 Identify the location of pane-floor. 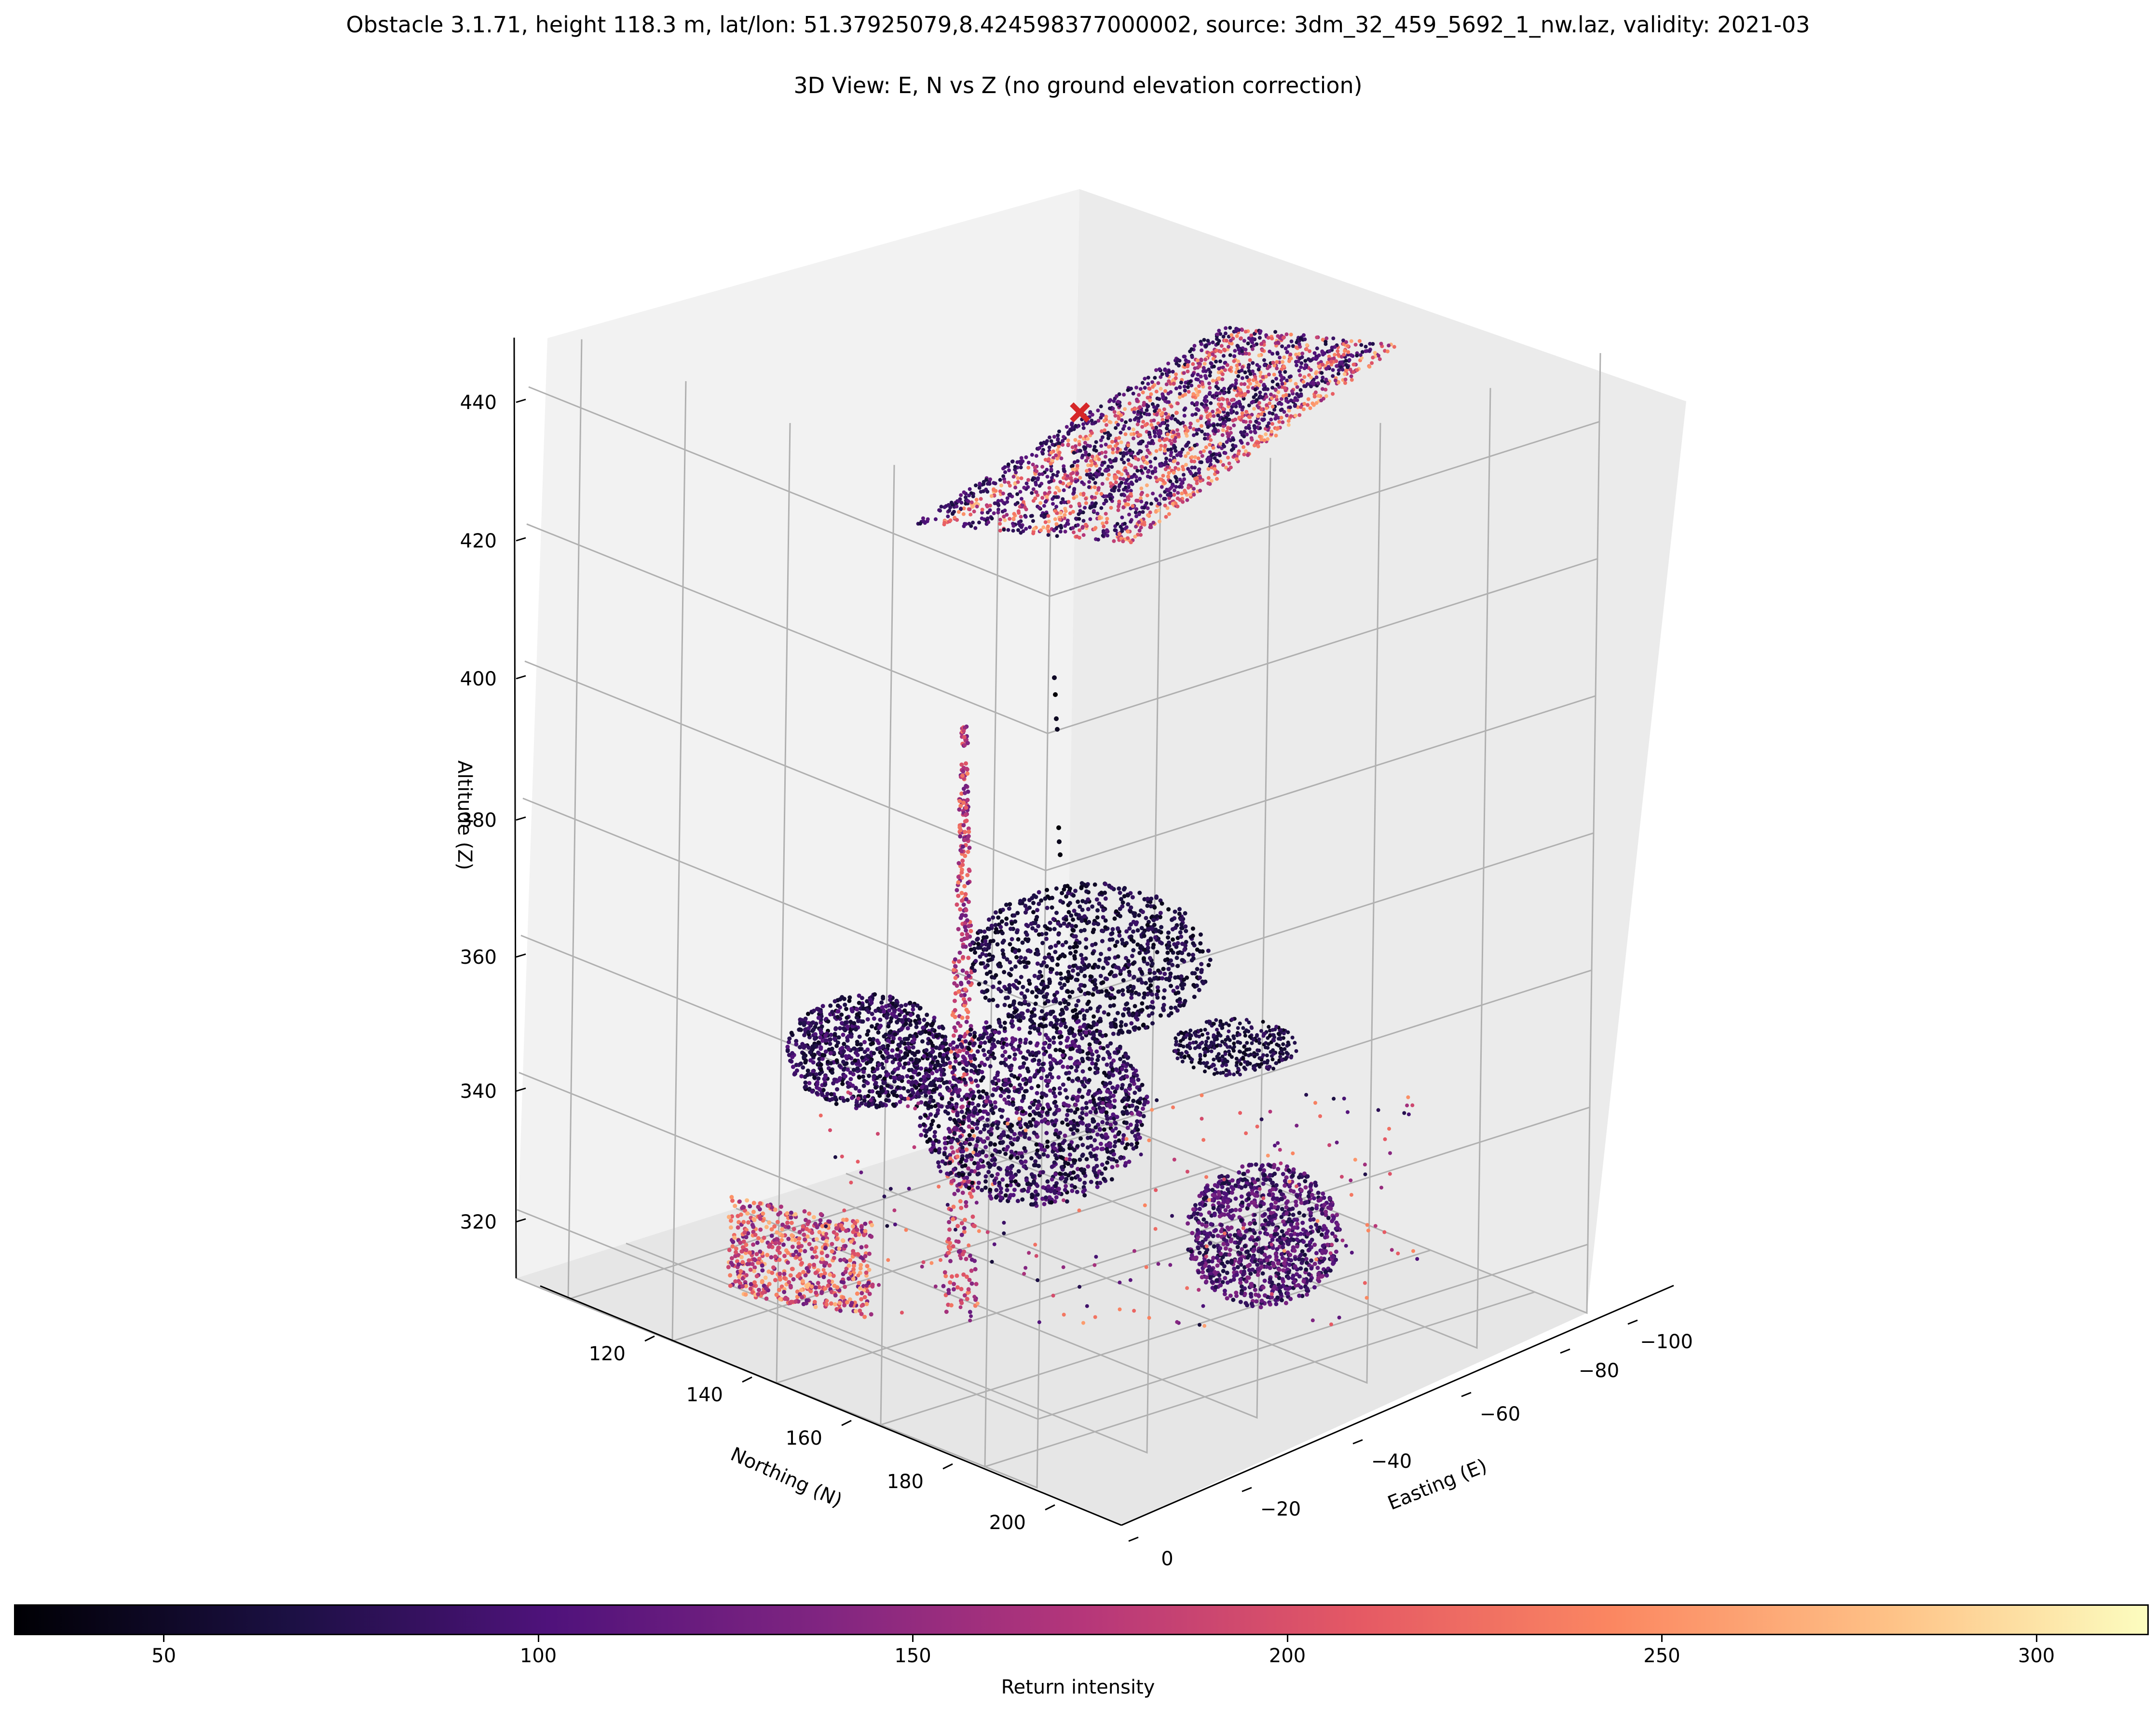
(1051, 1314).